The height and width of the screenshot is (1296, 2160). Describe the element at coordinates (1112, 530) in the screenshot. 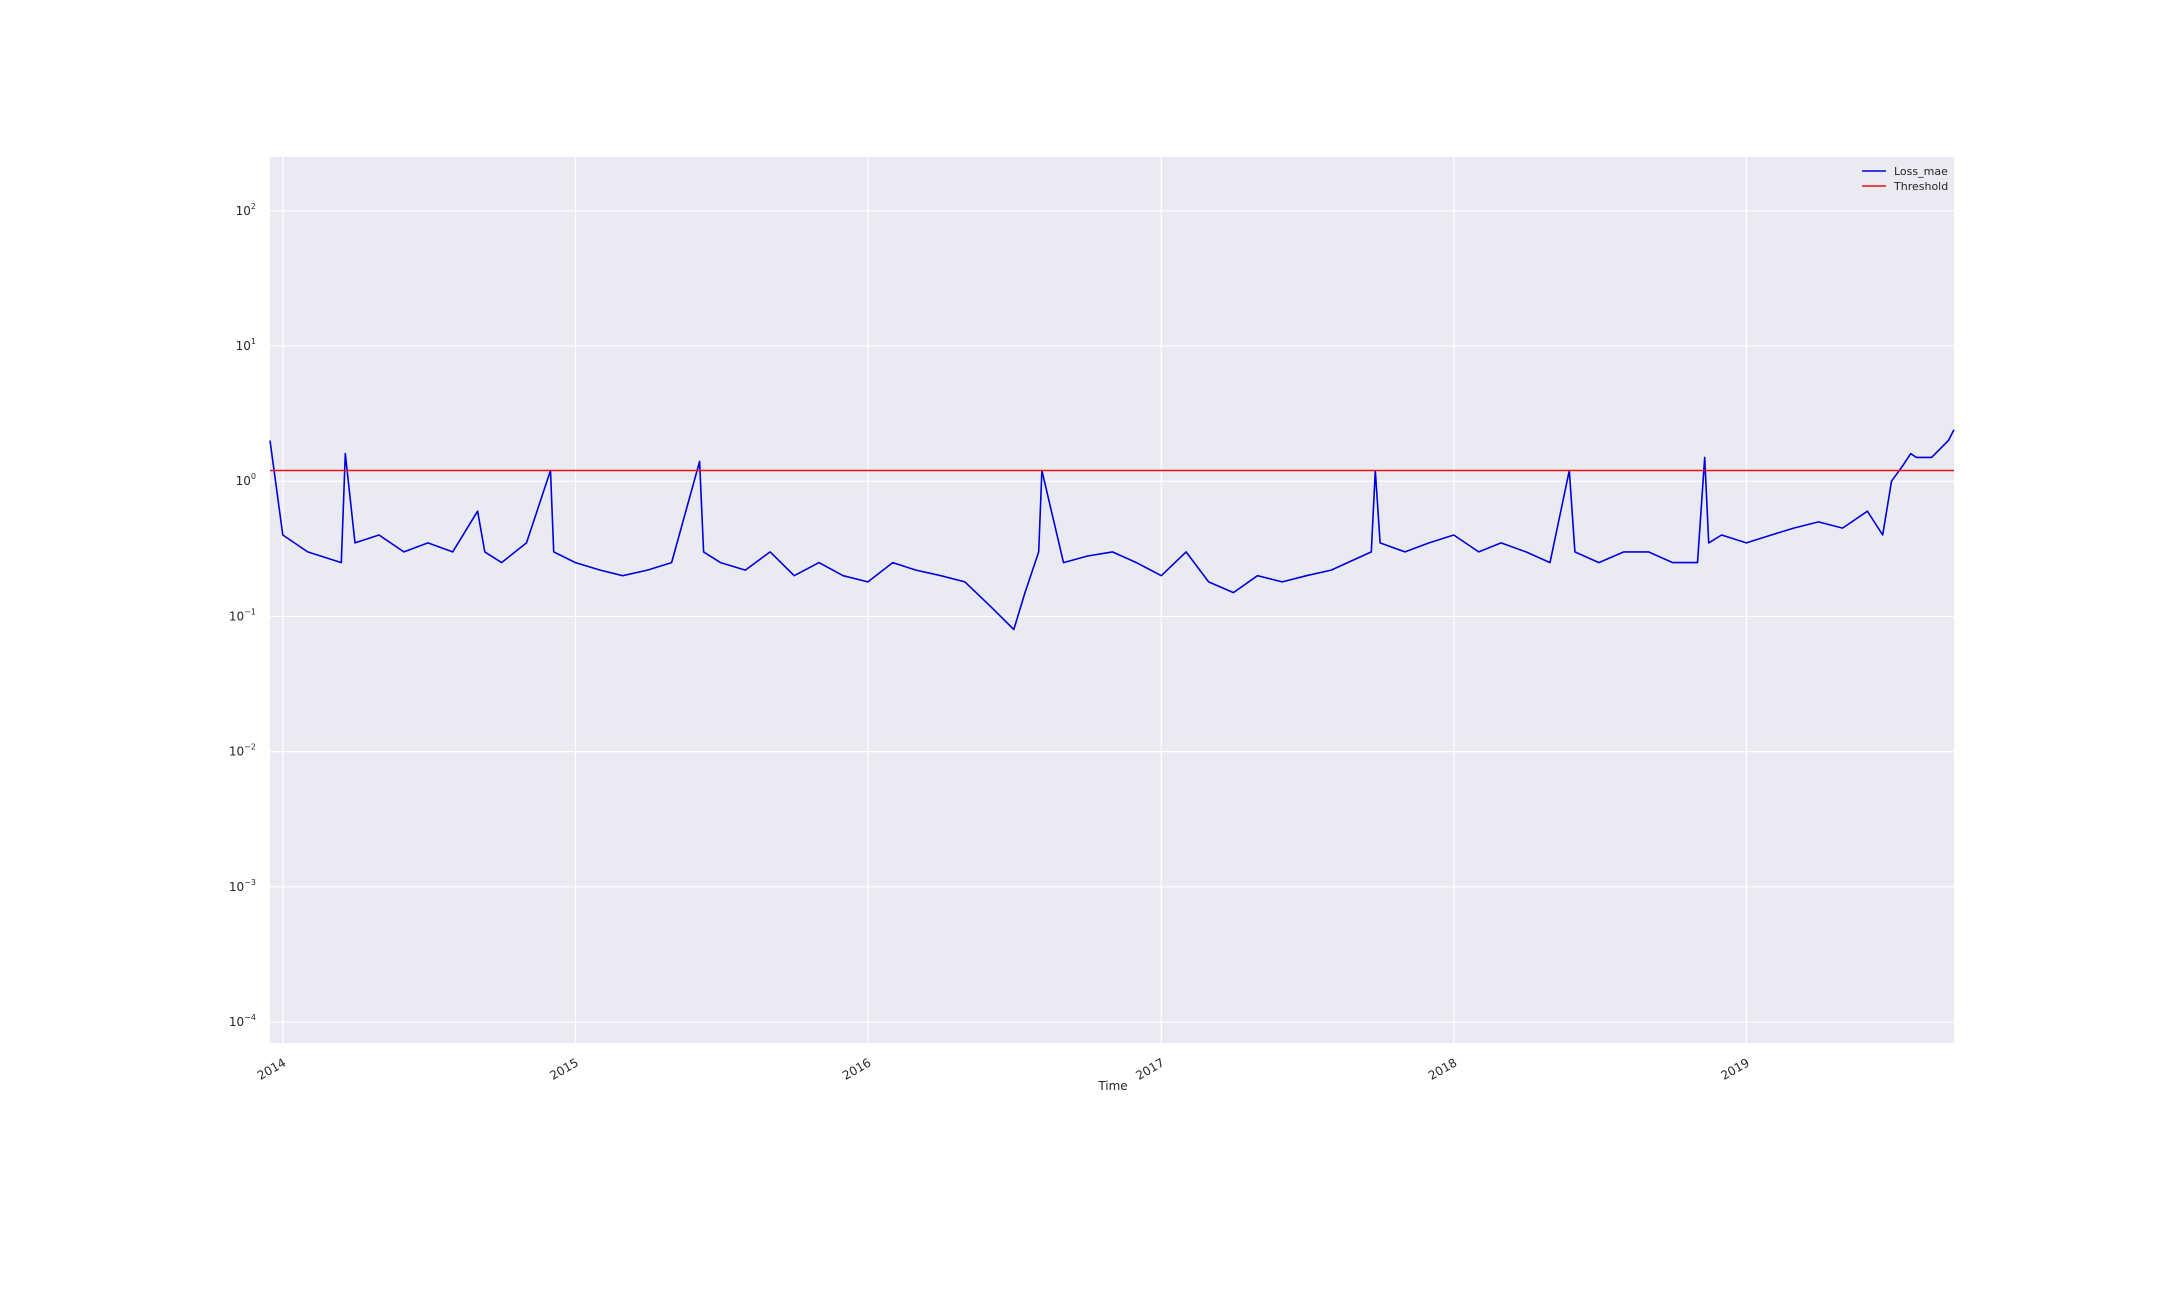

I see `series-layer` at that location.